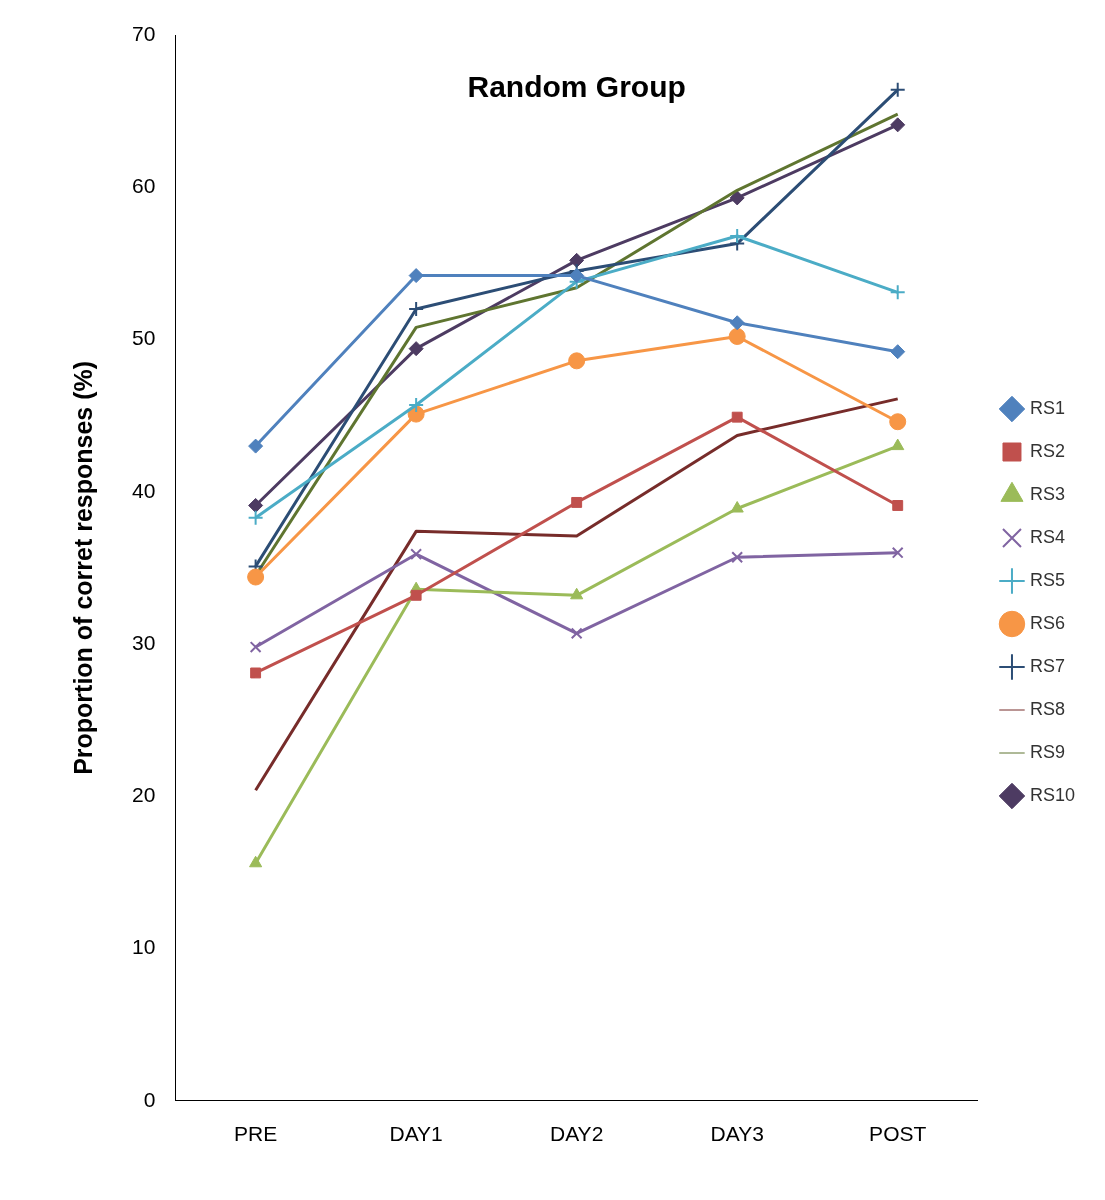 Image resolution: width=1105 pixels, height=1200 pixels. Describe the element at coordinates (82, 567) in the screenshot. I see `y-axis-title: Proportion of corret responses (%)` at that location.